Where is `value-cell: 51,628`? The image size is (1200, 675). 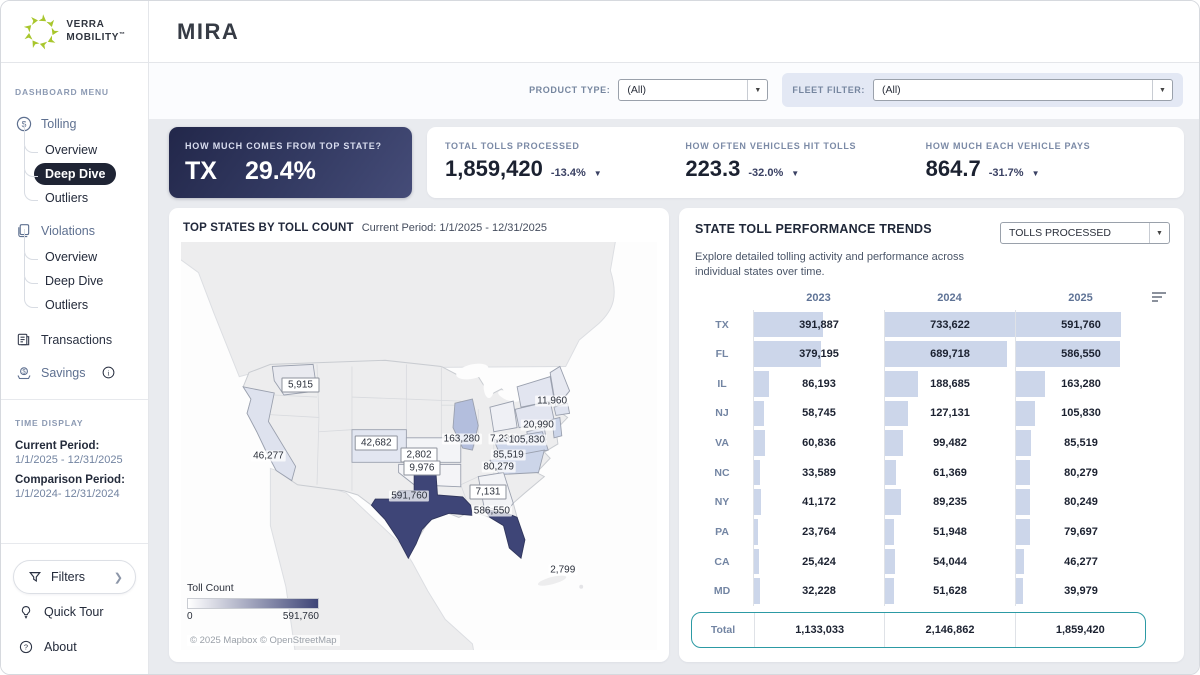
value-cell: 51,628 is located at coordinates (949, 591).